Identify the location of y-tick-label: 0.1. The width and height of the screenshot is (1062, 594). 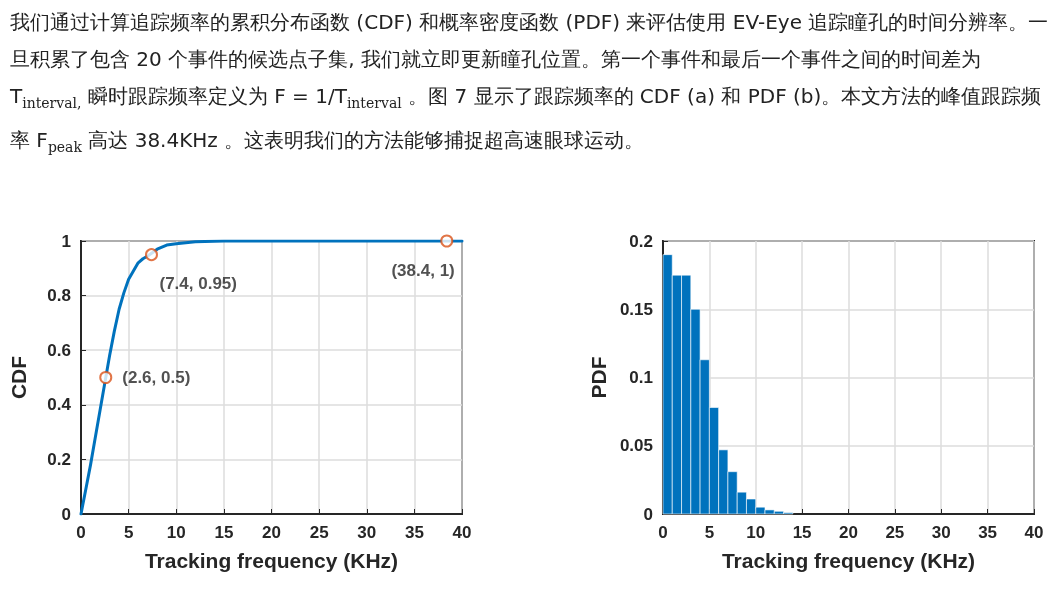
(641, 377).